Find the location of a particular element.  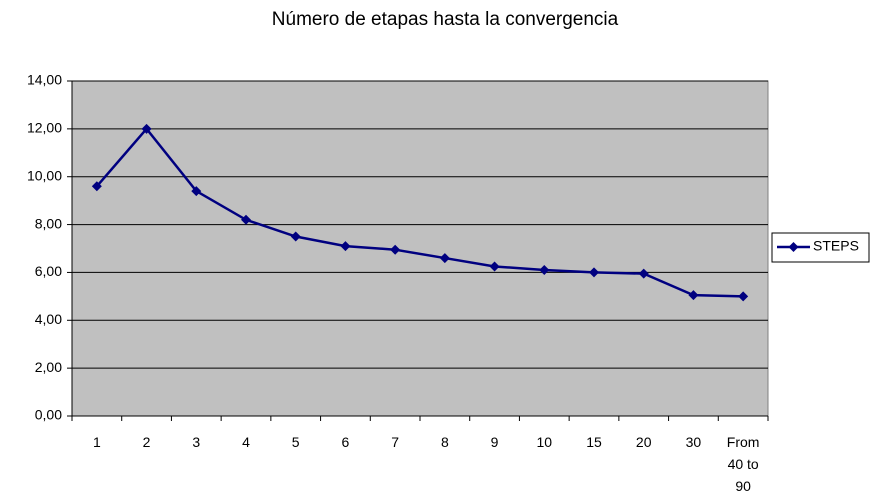

x-tick-label: 7 is located at coordinates (395, 442).